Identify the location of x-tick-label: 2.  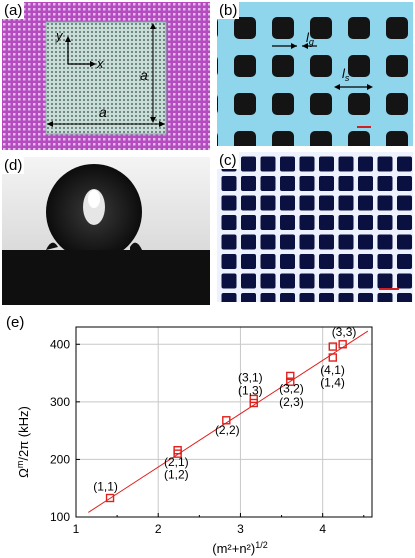
(158, 529).